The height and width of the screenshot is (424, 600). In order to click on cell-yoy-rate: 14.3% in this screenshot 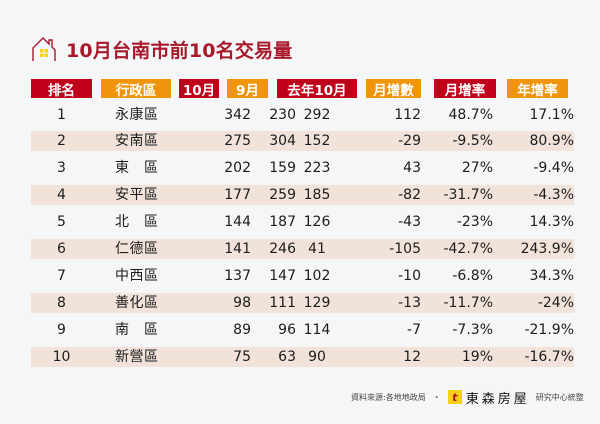, I will do `click(551, 222)`.